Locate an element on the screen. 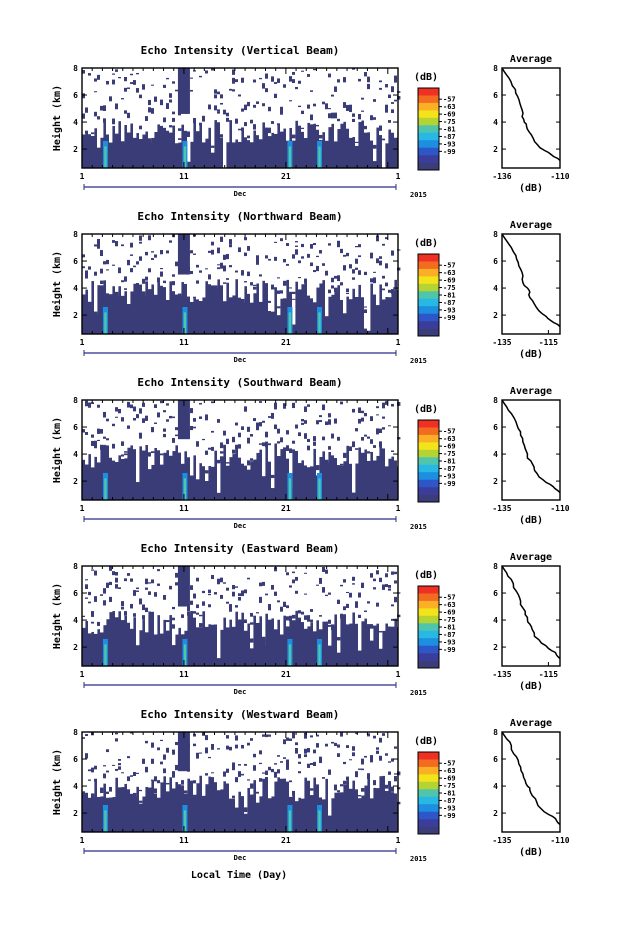  rain-event-core is located at coordinates (185, 157).